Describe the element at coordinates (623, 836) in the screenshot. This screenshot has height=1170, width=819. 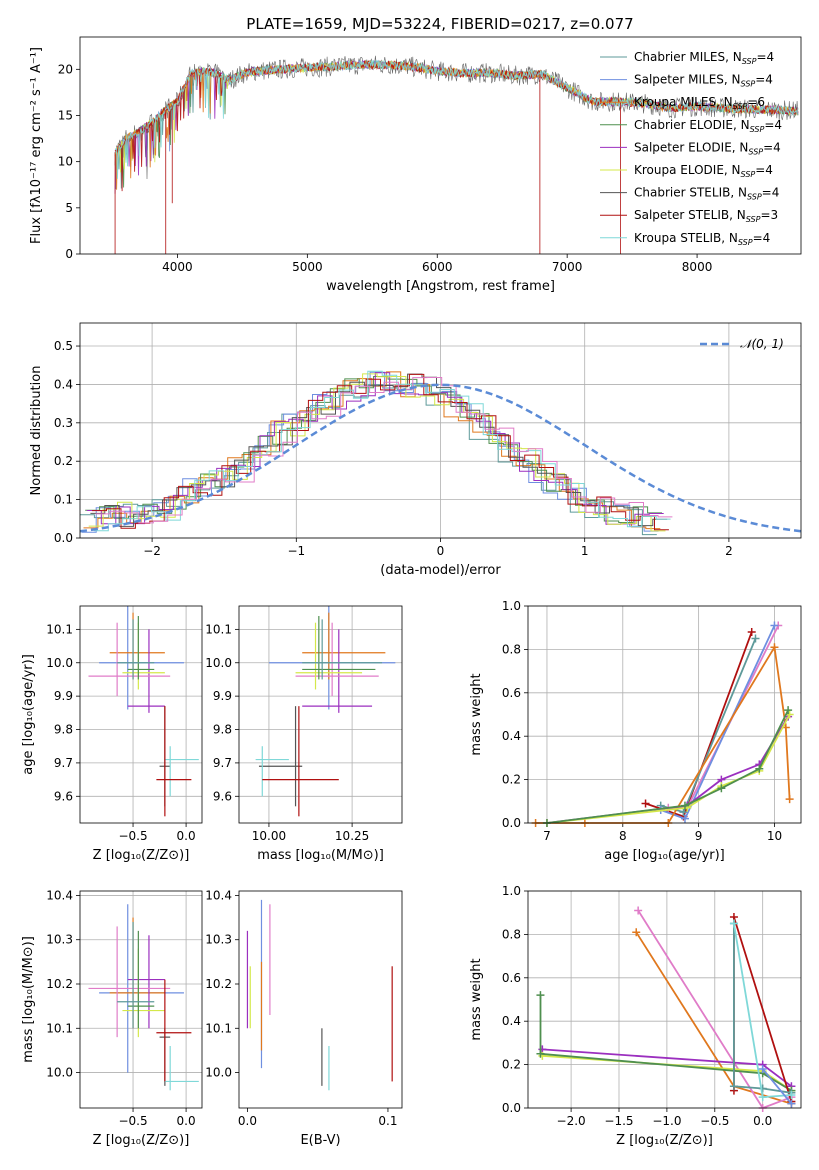
I see `x-tick-label: 8` at that location.